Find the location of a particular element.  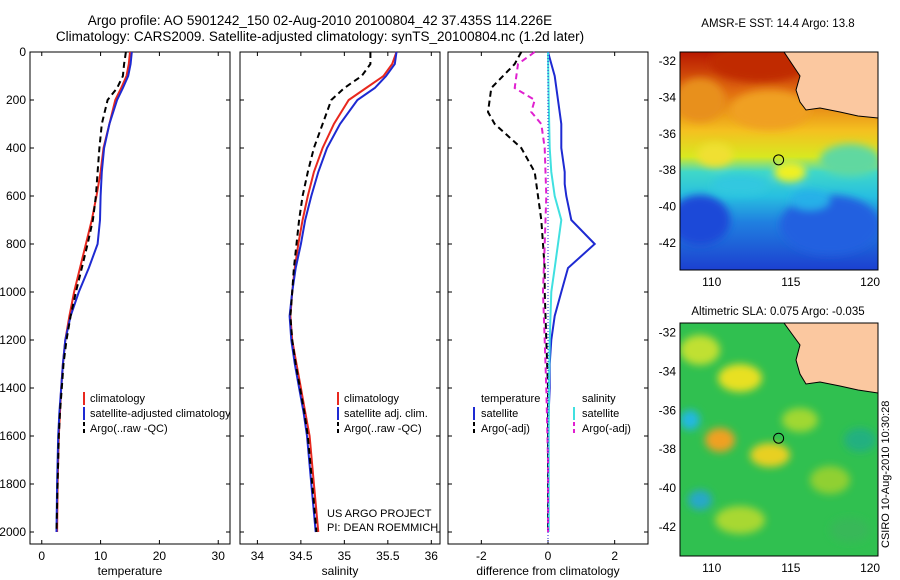

temperature-xlabel: temperature is located at coordinates (130, 571).